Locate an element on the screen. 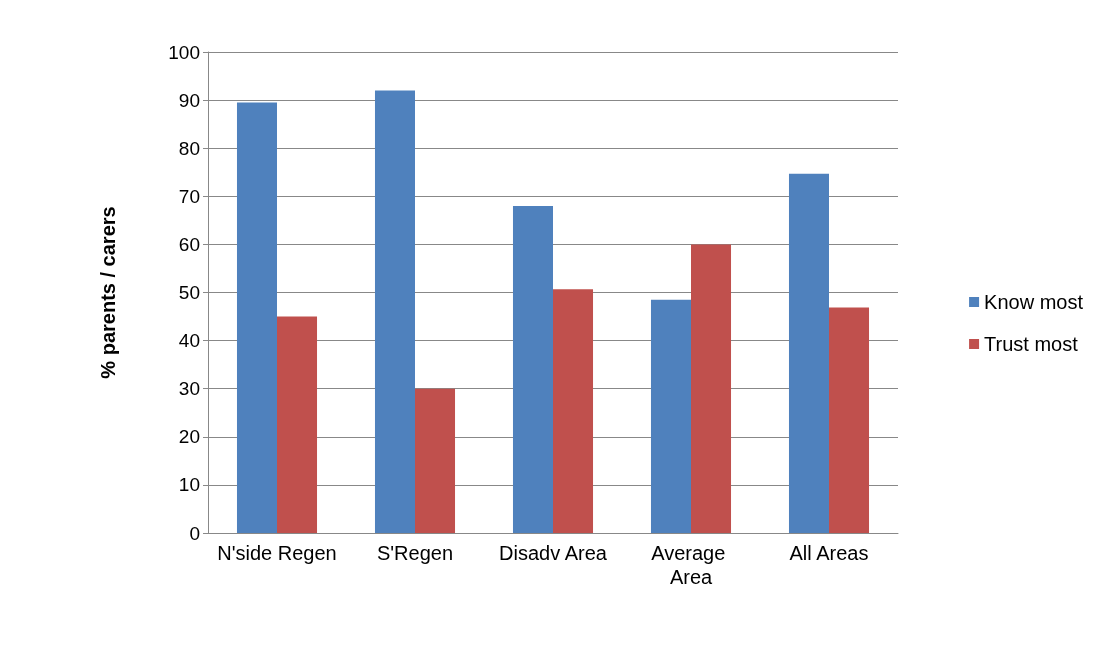  y-tick-label: 0 is located at coordinates (194, 533).